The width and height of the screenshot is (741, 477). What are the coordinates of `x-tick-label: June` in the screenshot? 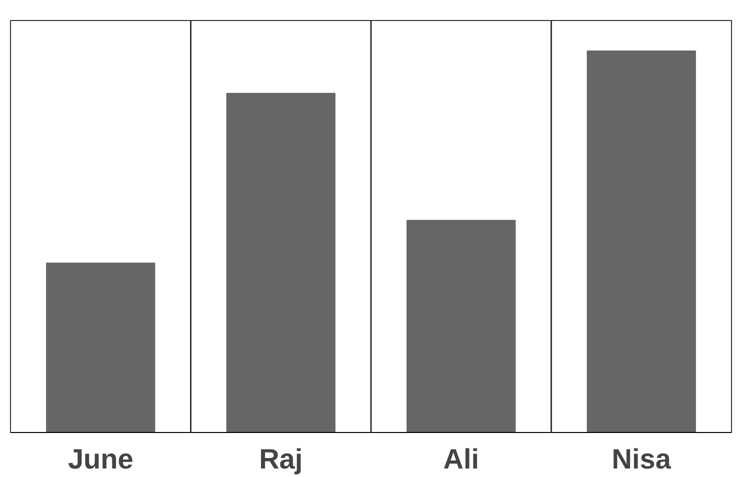 It's located at (101, 459).